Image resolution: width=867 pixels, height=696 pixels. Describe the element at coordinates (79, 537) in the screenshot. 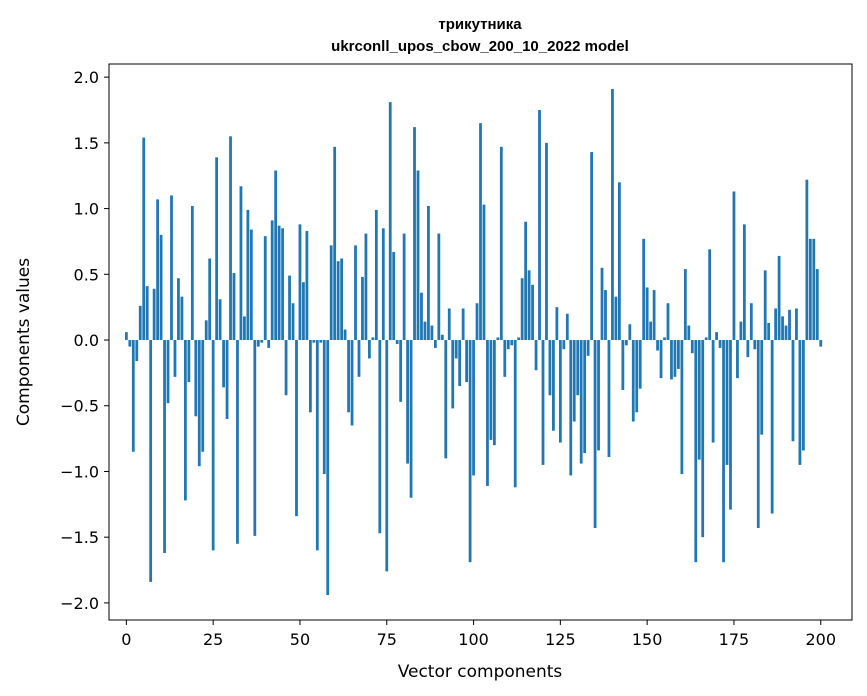

I see `y-tick-label: −1.5` at that location.